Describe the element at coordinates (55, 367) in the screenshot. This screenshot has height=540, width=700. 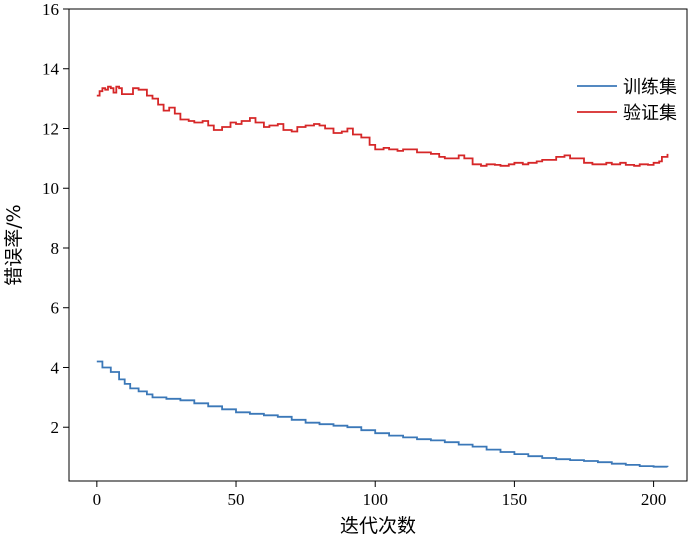
I see `y-tick-label: 4` at that location.